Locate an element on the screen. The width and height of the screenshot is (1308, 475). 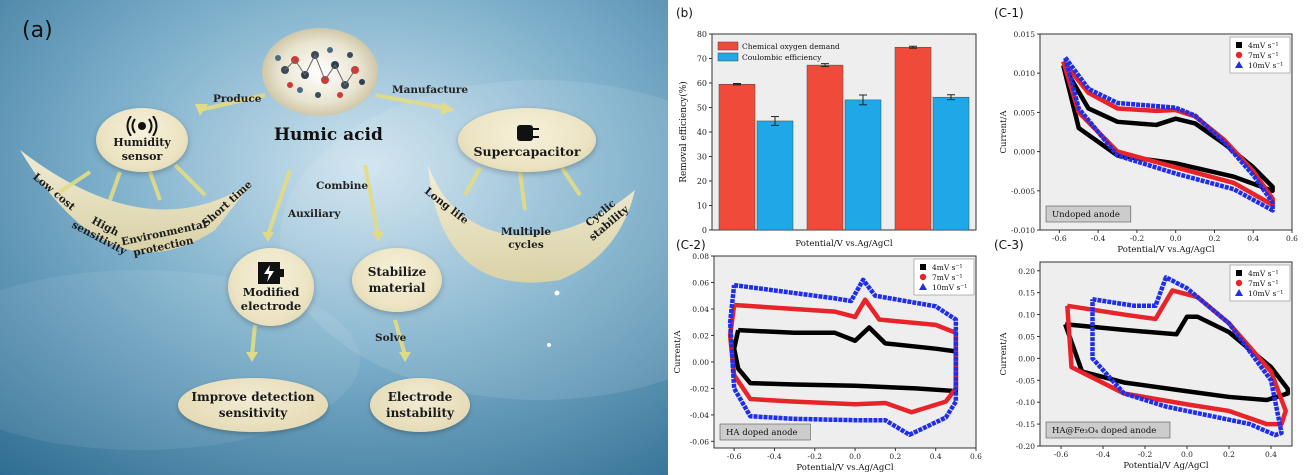
battery-icon is located at coordinates (271, 272).